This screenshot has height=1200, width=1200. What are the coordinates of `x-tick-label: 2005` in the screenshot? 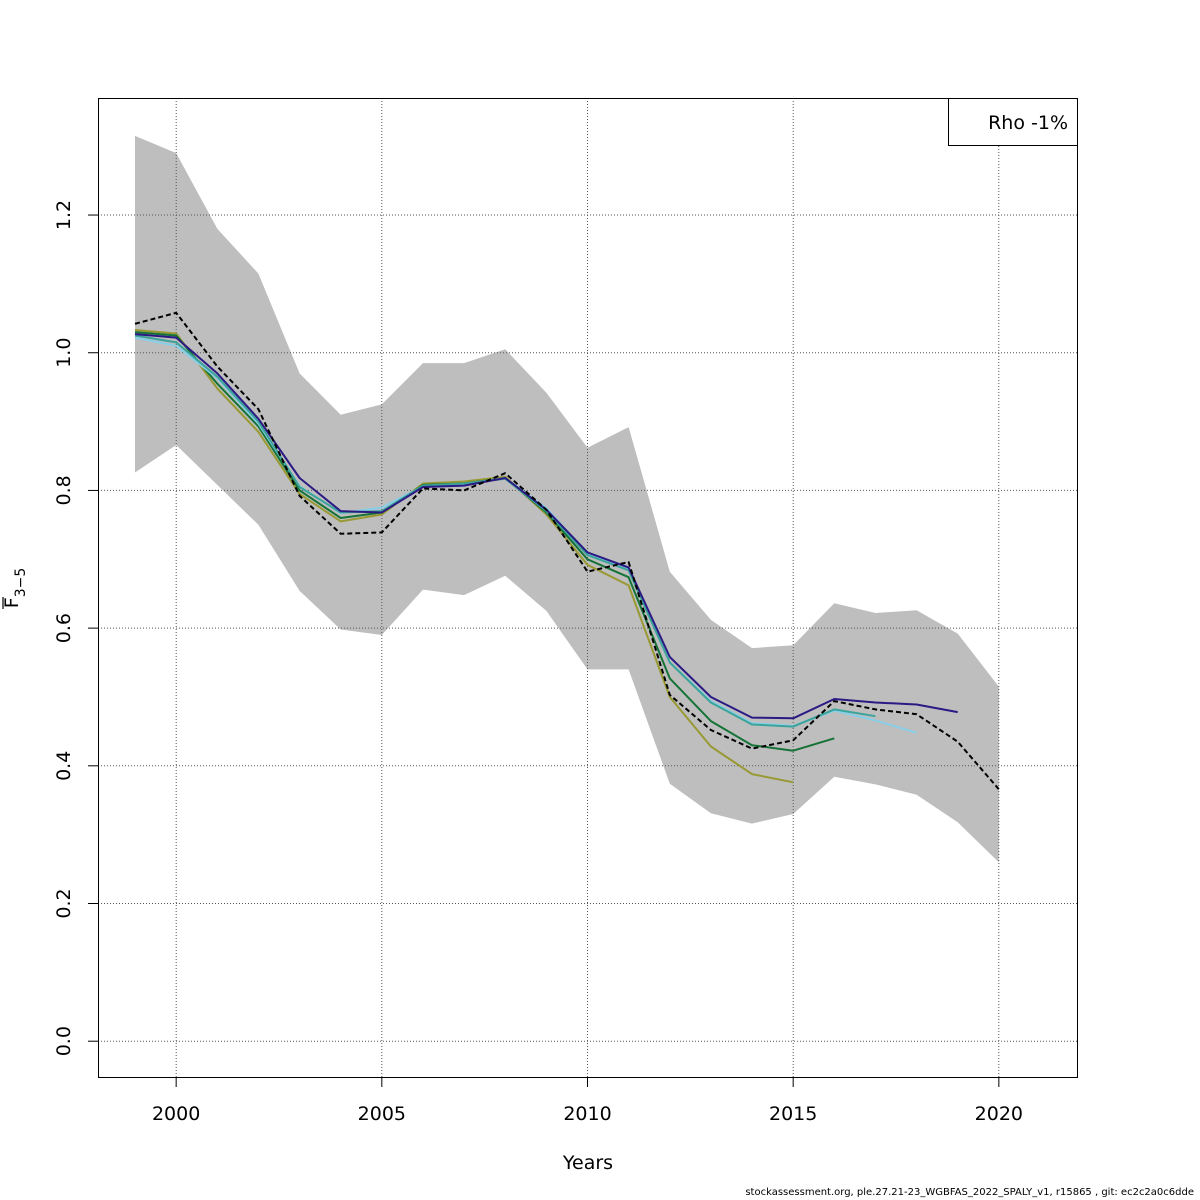 It's located at (382, 1114).